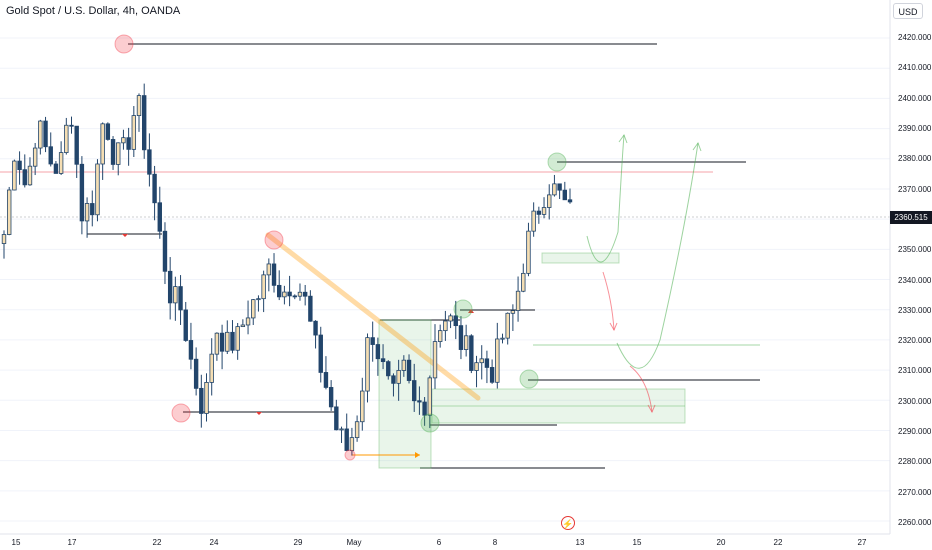  What do you see at coordinates (405, 394) in the screenshot?
I see `demand-box` at bounding box center [405, 394].